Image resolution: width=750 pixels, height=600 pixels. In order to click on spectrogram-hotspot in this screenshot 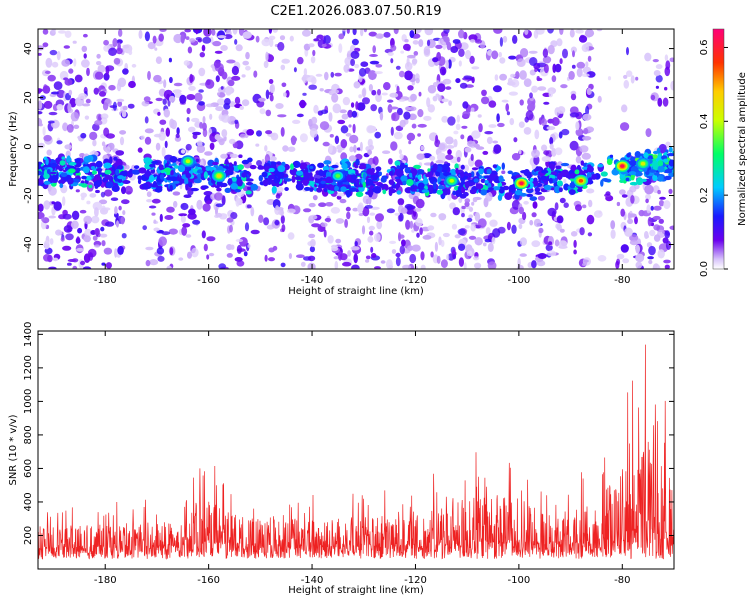, I will do `click(188, 161)`.